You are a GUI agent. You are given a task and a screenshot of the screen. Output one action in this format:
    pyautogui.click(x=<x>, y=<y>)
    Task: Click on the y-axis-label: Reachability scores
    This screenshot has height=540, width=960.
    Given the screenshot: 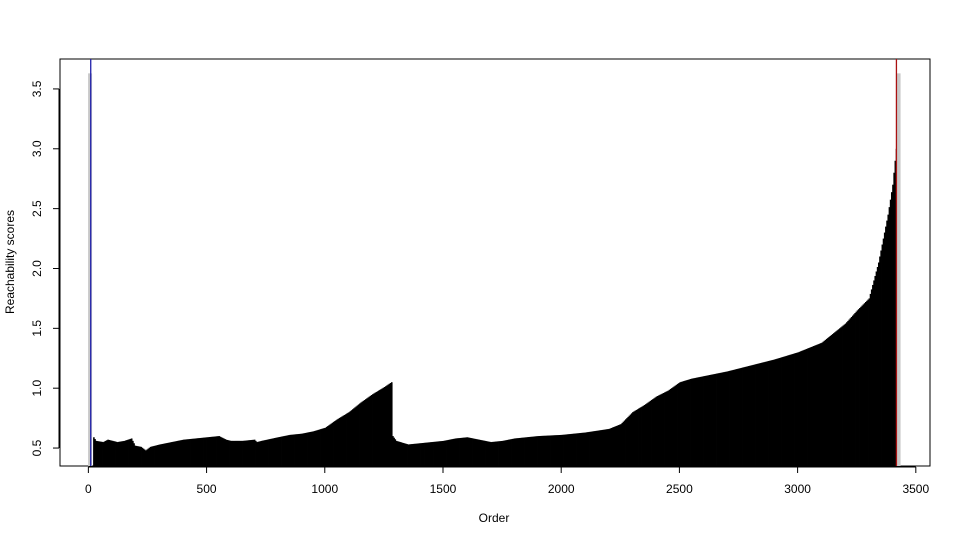 What is the action you would take?
    pyautogui.click(x=10, y=262)
    